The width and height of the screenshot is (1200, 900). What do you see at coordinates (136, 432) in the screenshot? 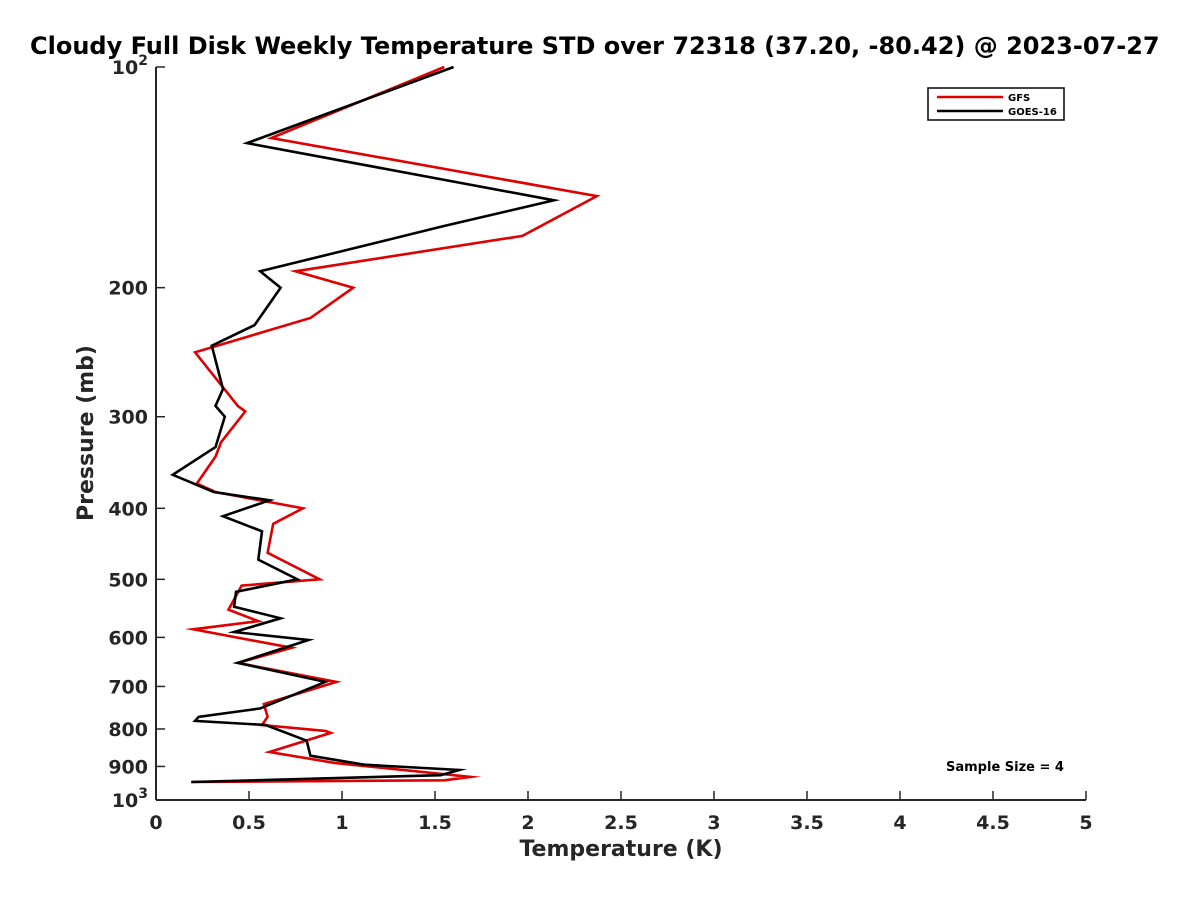
I see `y-axis-ticks: 10² 200 300 400 500 600 700 800 900 10³` at bounding box center [136, 432].